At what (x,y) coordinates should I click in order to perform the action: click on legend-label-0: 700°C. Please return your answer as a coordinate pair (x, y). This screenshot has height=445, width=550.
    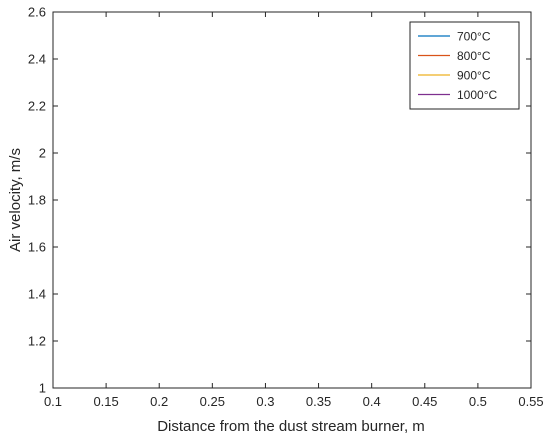
    Looking at the image, I should click on (474, 37).